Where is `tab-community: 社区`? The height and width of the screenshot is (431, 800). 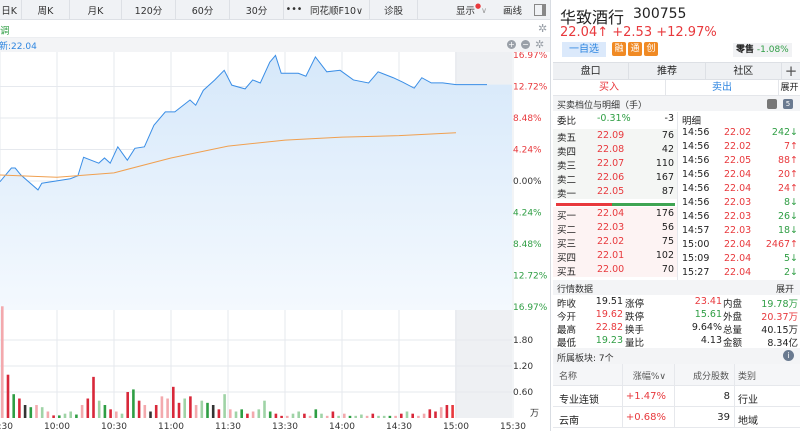 tab-community: 社区 is located at coordinates (744, 71).